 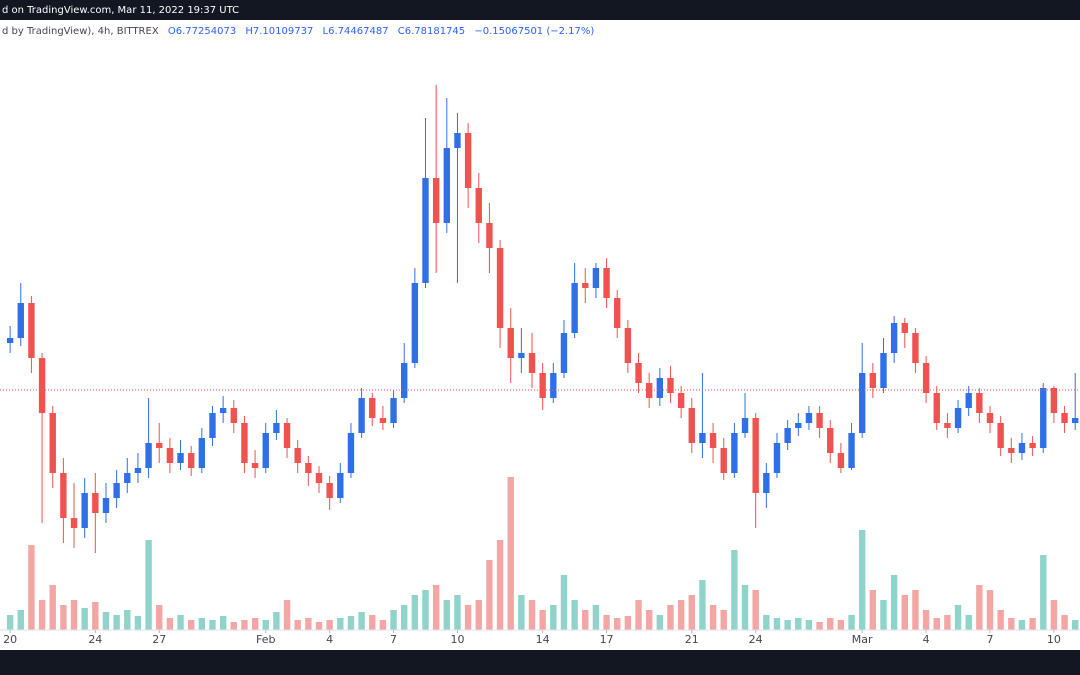 What do you see at coordinates (159, 639) in the screenshot?
I see `x-tick-label: 27` at bounding box center [159, 639].